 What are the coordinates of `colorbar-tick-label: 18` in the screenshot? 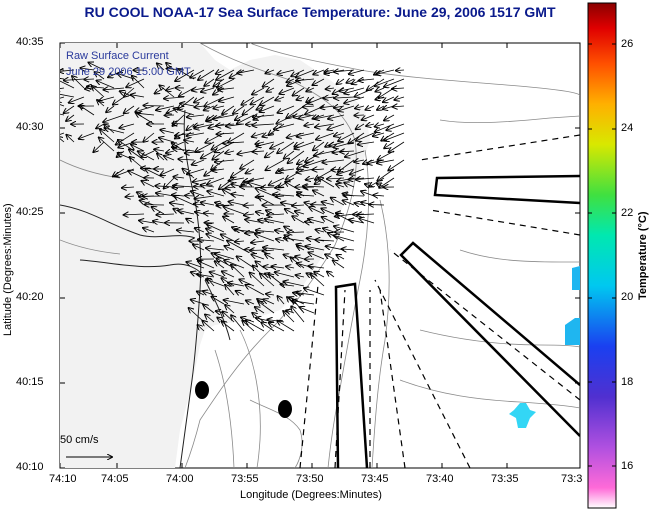 It's located at (627, 382).